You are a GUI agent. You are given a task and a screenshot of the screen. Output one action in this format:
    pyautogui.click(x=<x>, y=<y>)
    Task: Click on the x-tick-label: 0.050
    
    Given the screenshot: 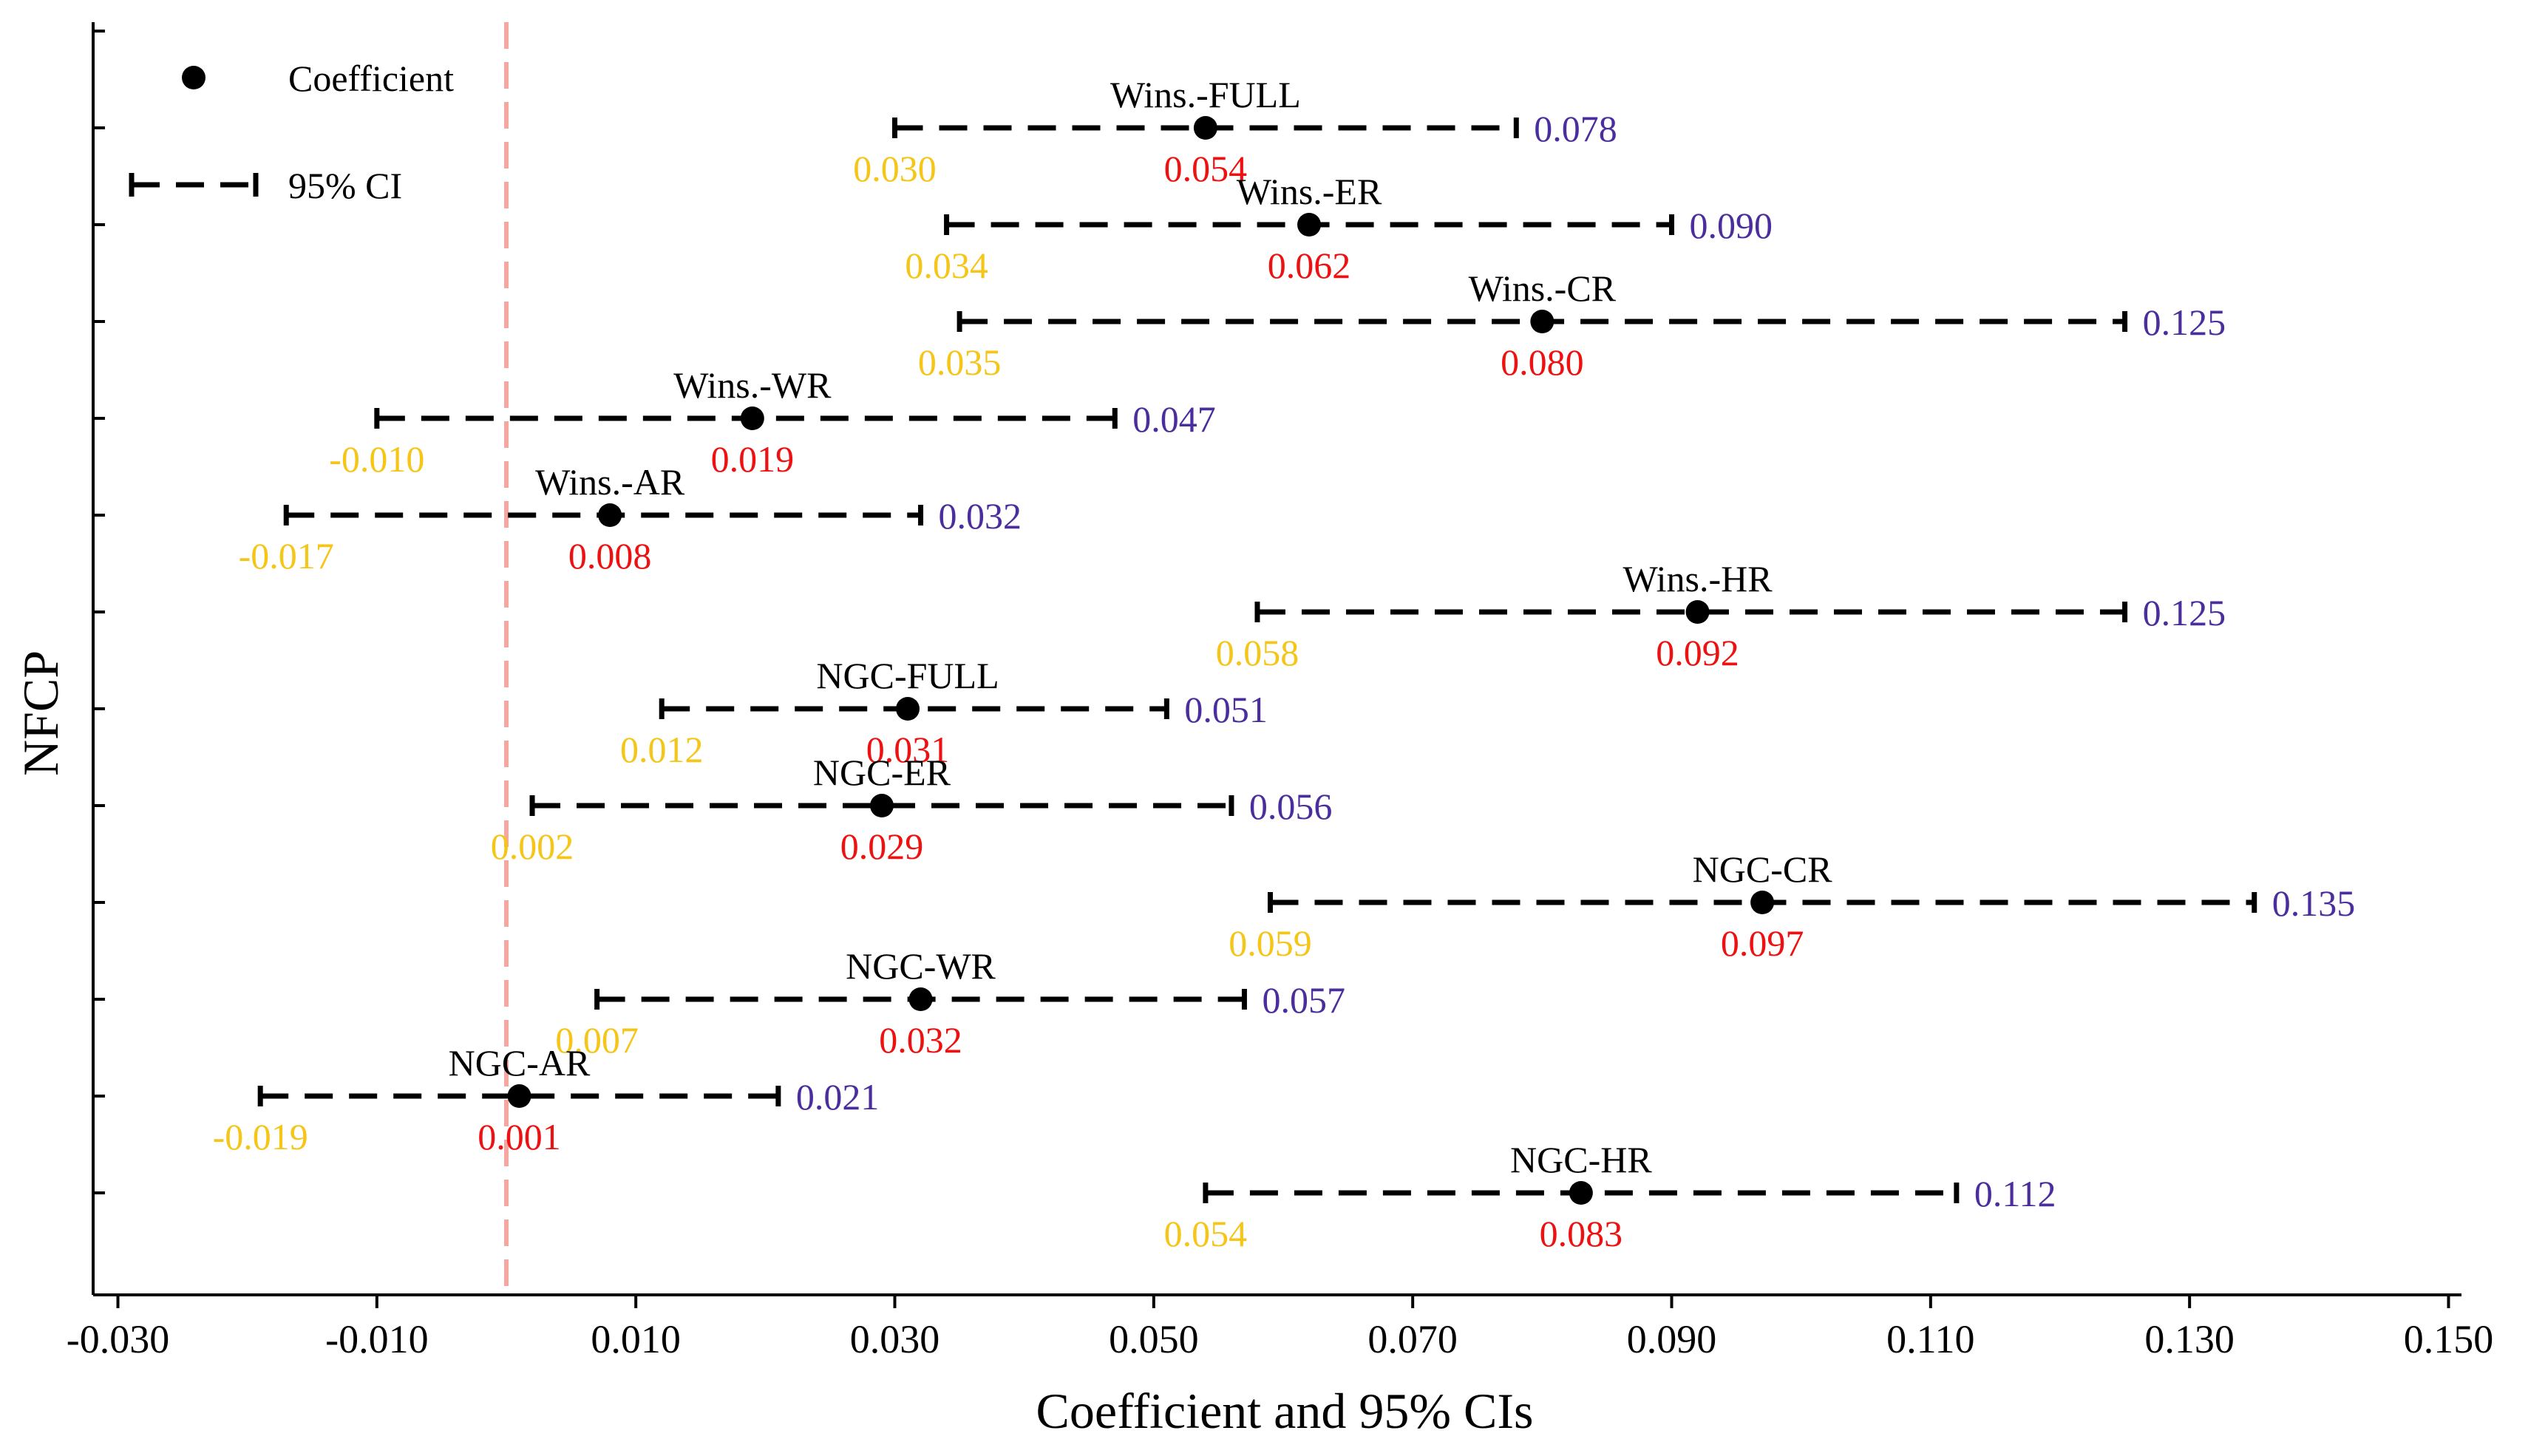 What is the action you would take?
    pyautogui.click(x=1154, y=1339)
    